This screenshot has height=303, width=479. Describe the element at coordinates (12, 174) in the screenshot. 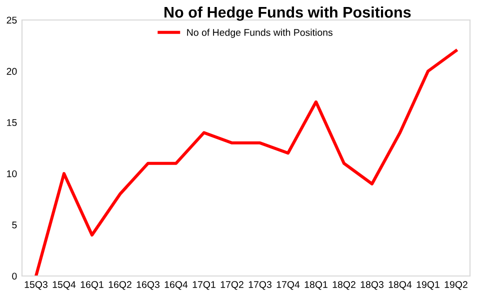

I see `y-tick-label: 10` at that location.